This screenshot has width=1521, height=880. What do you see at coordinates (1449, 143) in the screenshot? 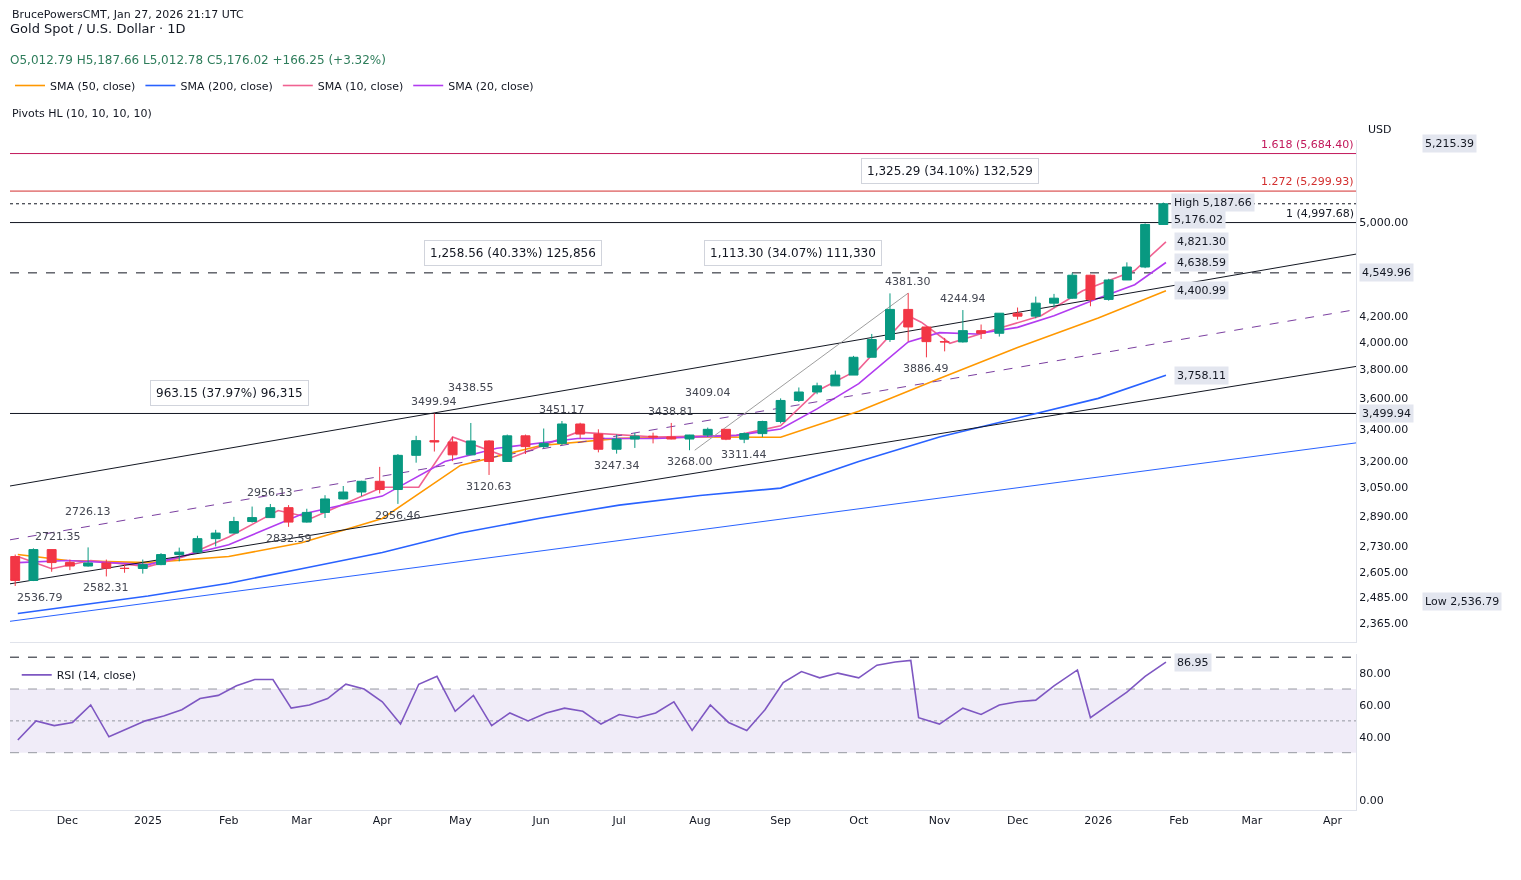
I see `text: 5,215.39` at bounding box center [1449, 143].